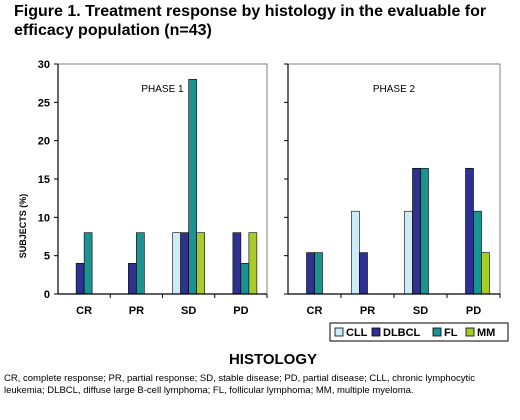  Describe the element at coordinates (273, 359) in the screenshot. I see `x-axis-label: HISTOLOGY` at that location.